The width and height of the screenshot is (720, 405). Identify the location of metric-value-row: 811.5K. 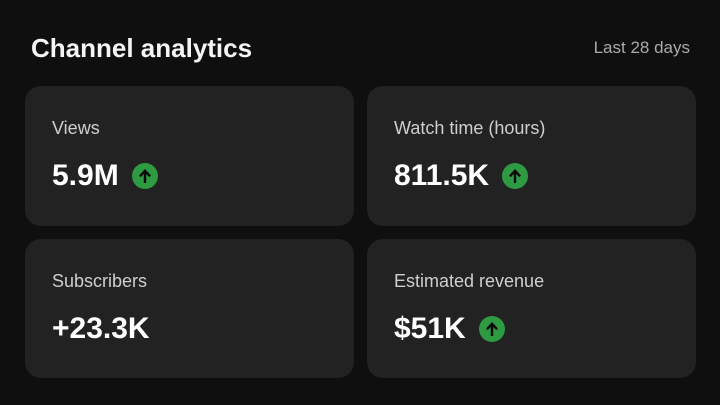
(461, 176).